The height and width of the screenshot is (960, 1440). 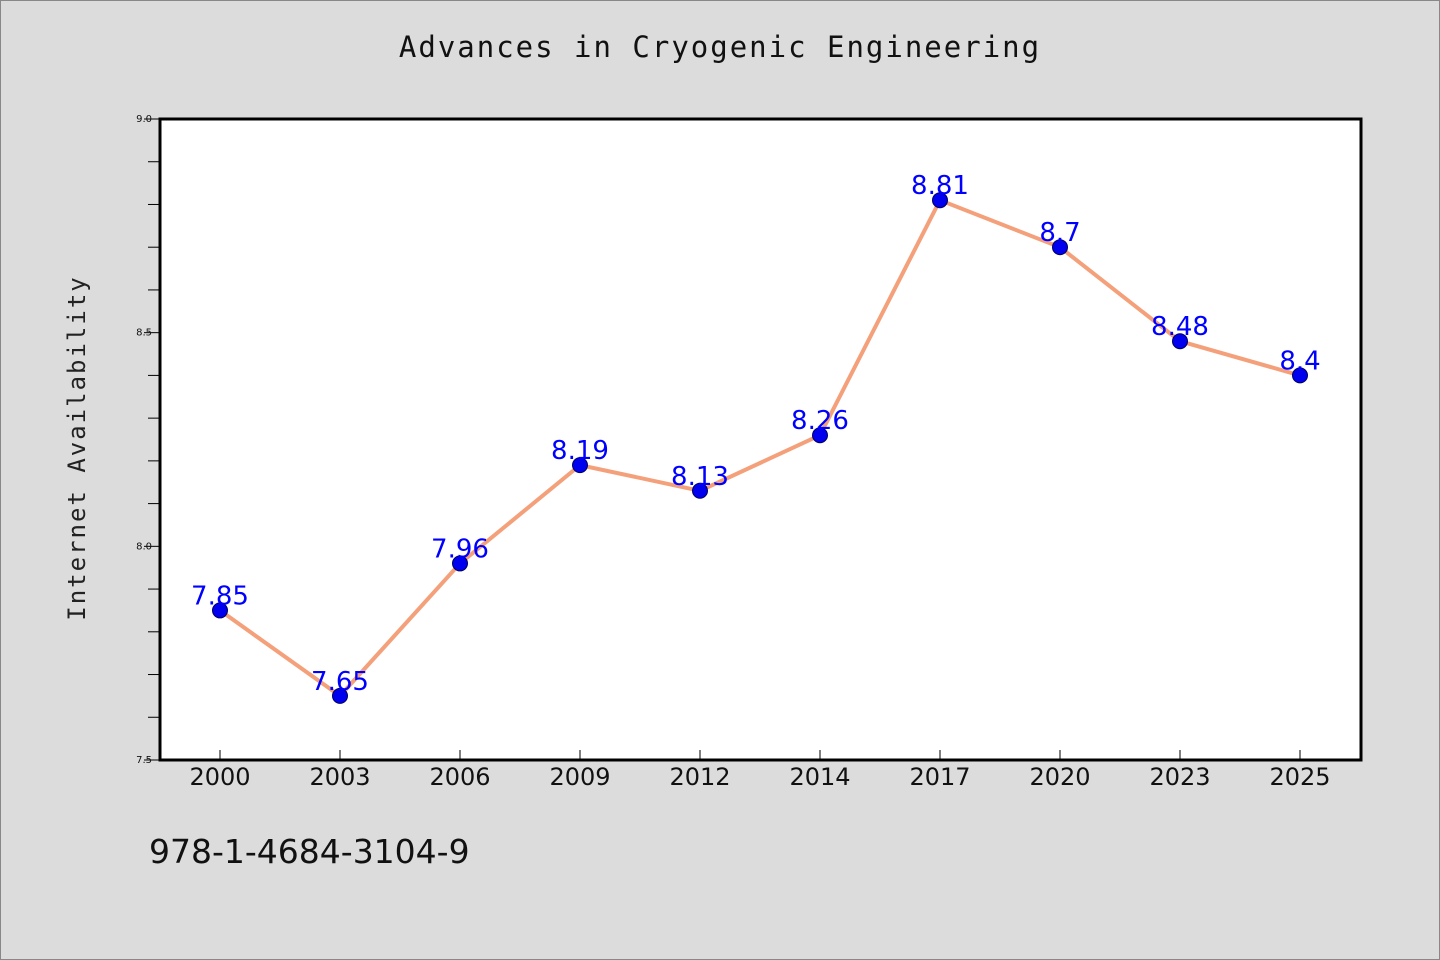 What do you see at coordinates (940, 186) in the screenshot?
I see `data-label: 8.81` at bounding box center [940, 186].